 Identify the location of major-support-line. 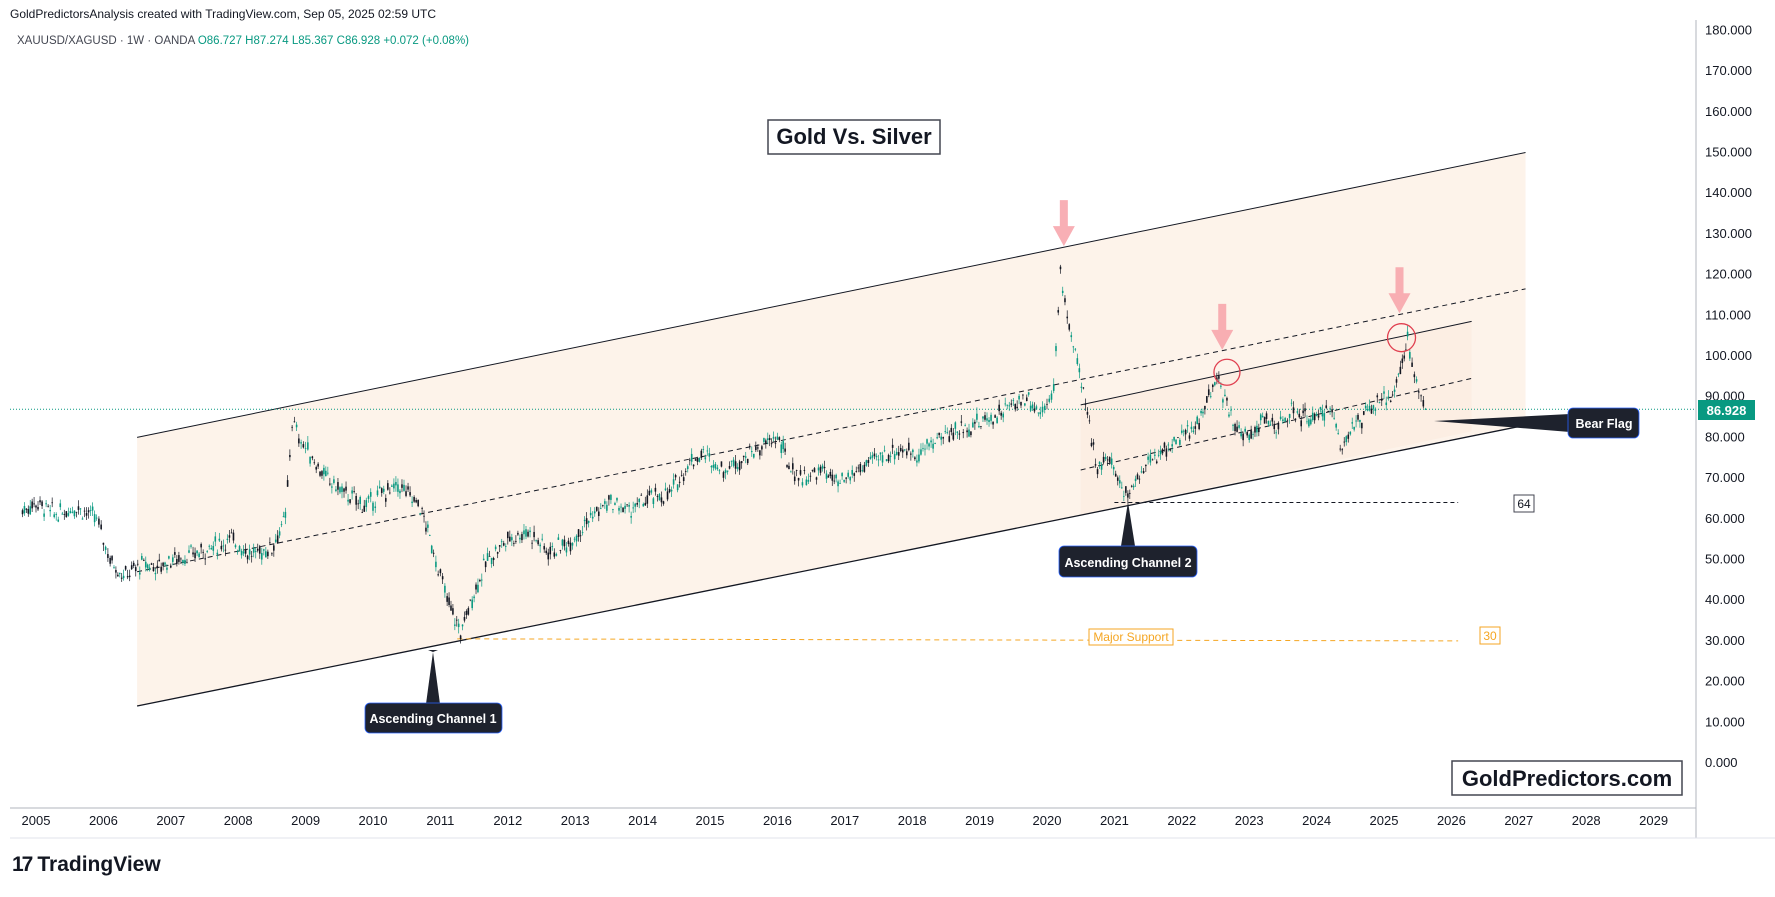
(958, 640).